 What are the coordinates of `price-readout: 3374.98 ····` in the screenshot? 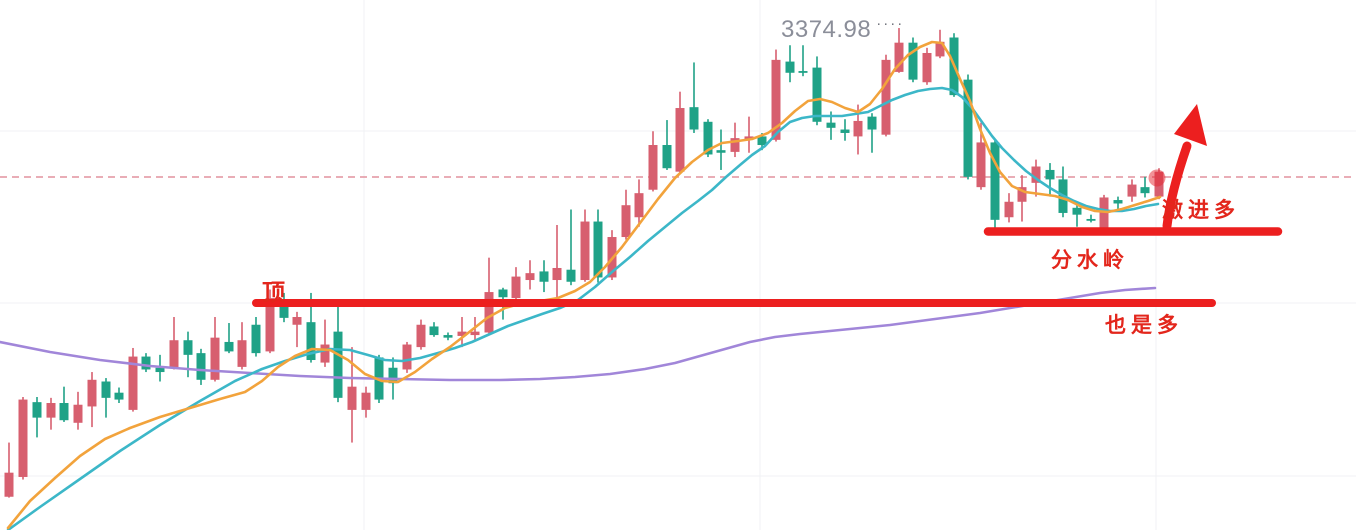 It's located at (843, 29).